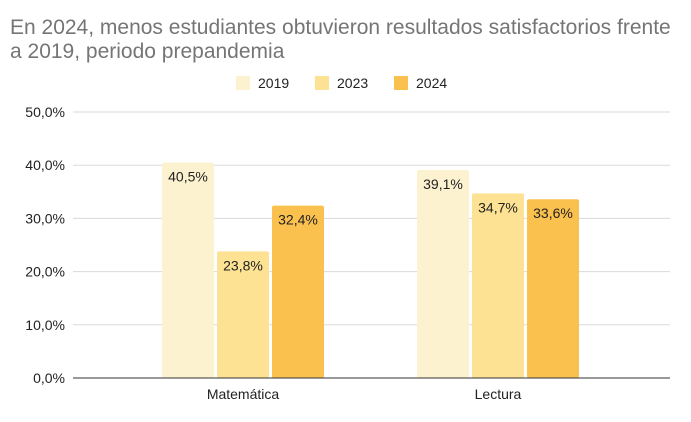 This screenshot has height=422, width=691. Describe the element at coordinates (370, 221) in the screenshot. I see `data-labels: 40,5% 23,8% 32,4% 39,1% 34,7% 33,6%` at that location.